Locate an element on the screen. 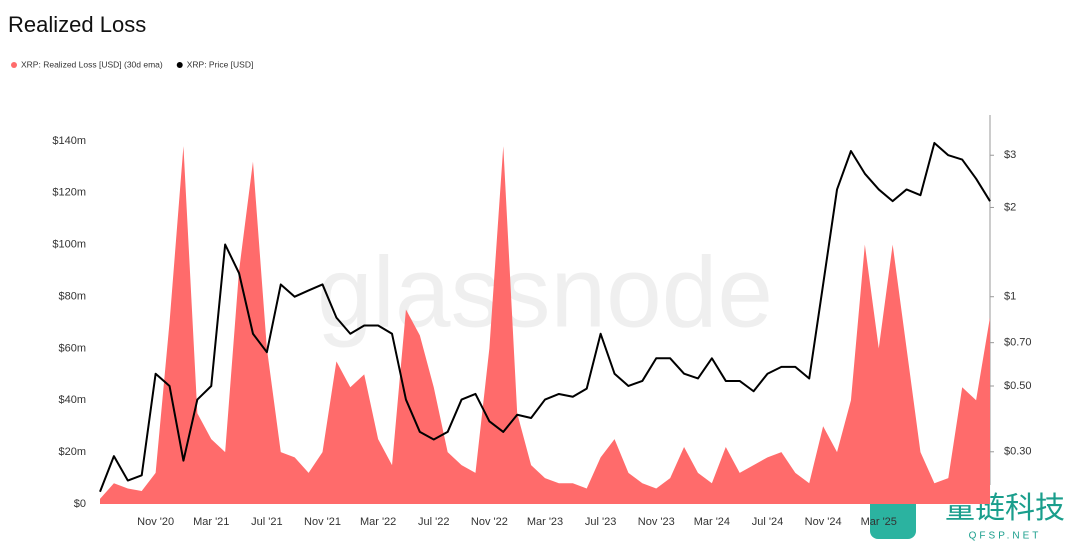 Image resolution: width=1085 pixels, height=547 pixels. x-tick-label: Mar '22 is located at coordinates (378, 522).